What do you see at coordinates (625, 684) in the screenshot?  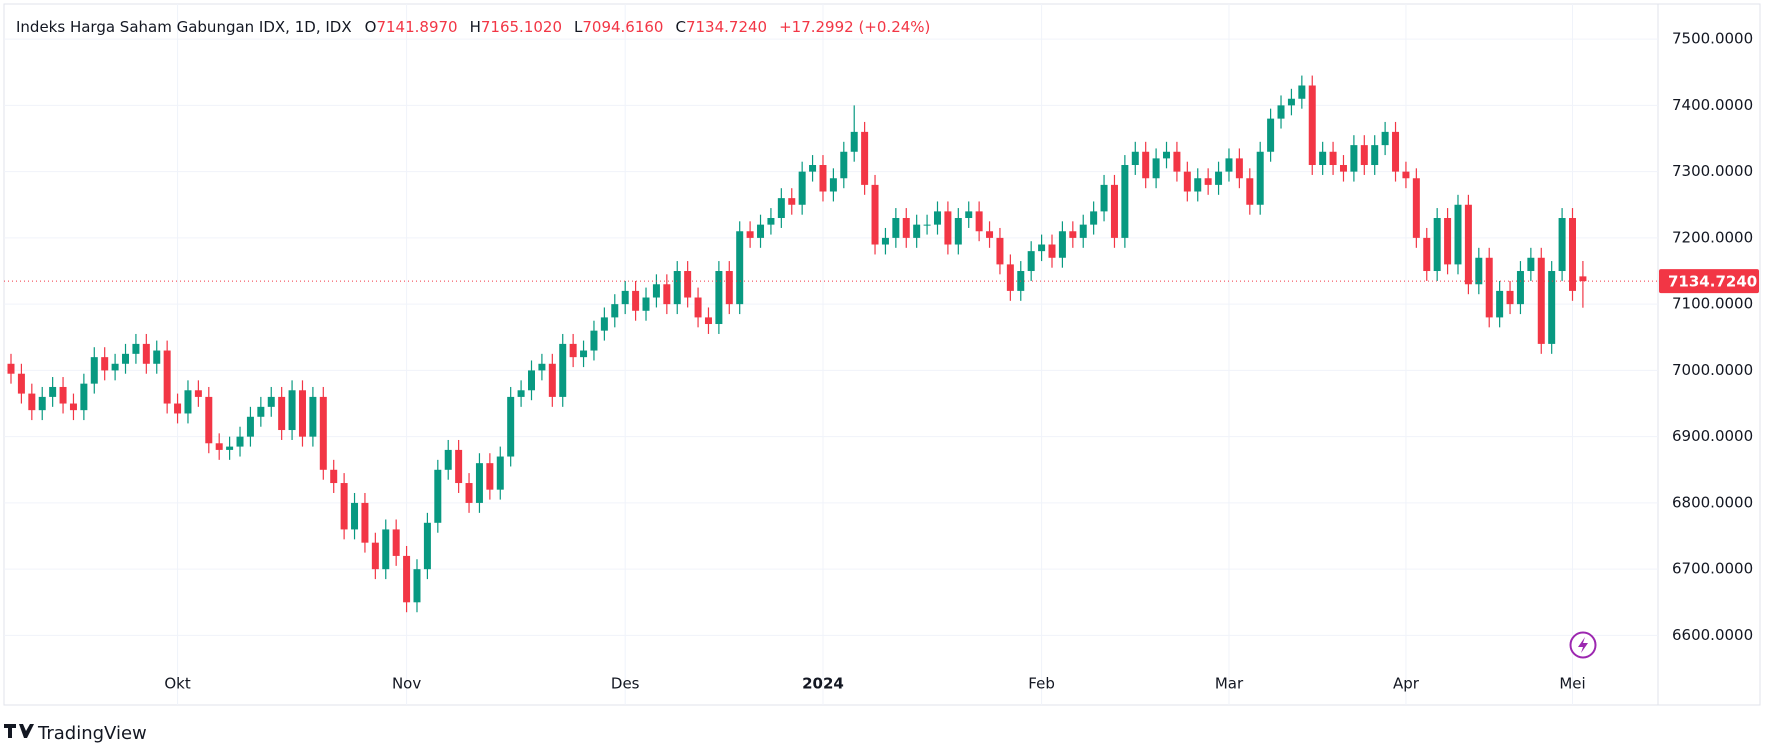 I see `x-tick-label: Des` at bounding box center [625, 684].